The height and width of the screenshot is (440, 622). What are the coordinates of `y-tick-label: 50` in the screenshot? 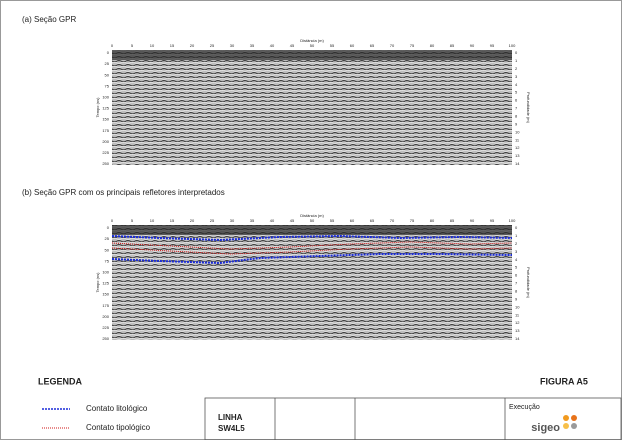 It's located at (107, 249).